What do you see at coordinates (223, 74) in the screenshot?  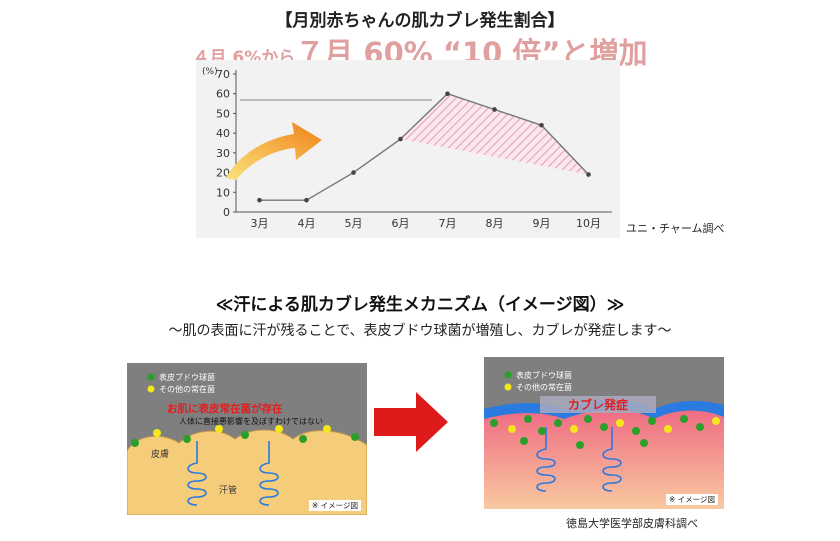 I see `y-tick-label: 70` at bounding box center [223, 74].